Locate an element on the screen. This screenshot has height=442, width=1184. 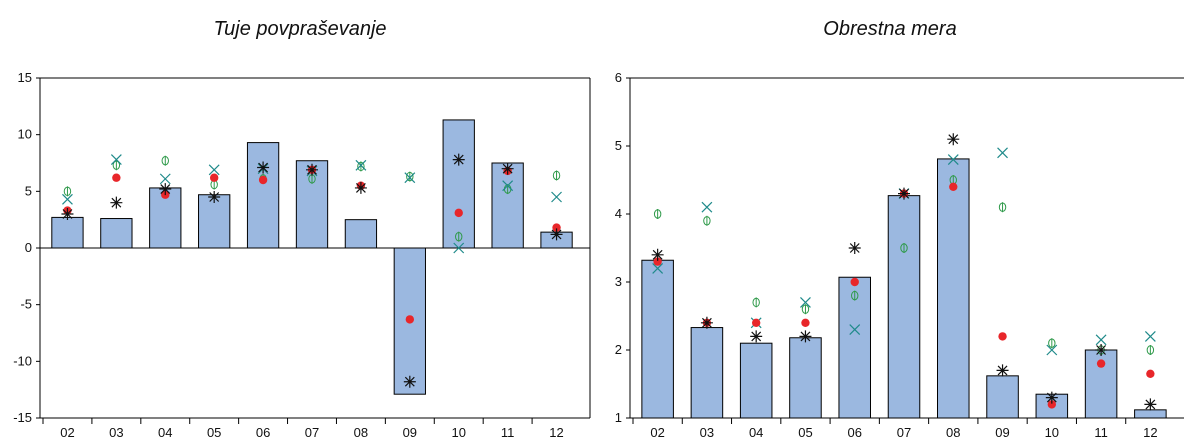
x-tick-label-1: 04 is located at coordinates (756, 432).